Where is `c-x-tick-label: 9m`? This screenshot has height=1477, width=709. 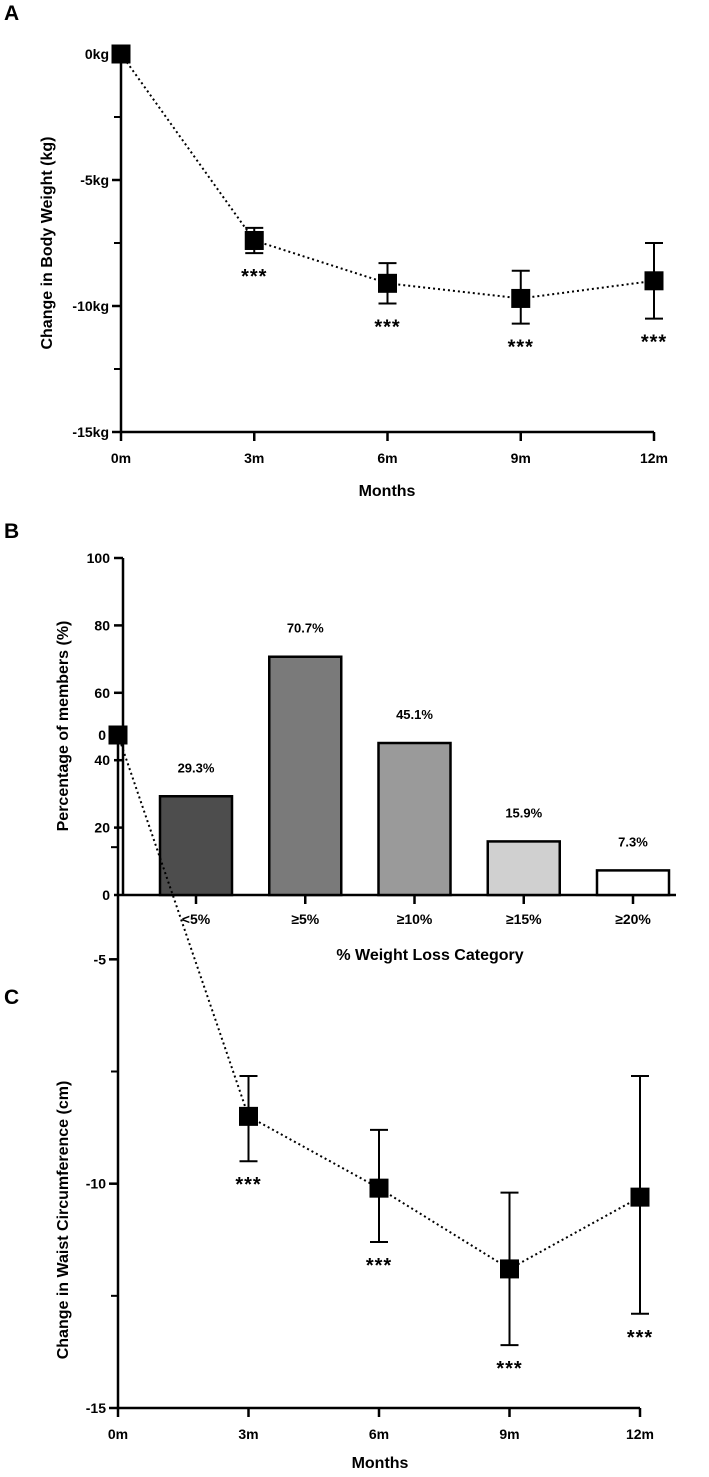
c-x-tick-label: 9m is located at coordinates (509, 1434).